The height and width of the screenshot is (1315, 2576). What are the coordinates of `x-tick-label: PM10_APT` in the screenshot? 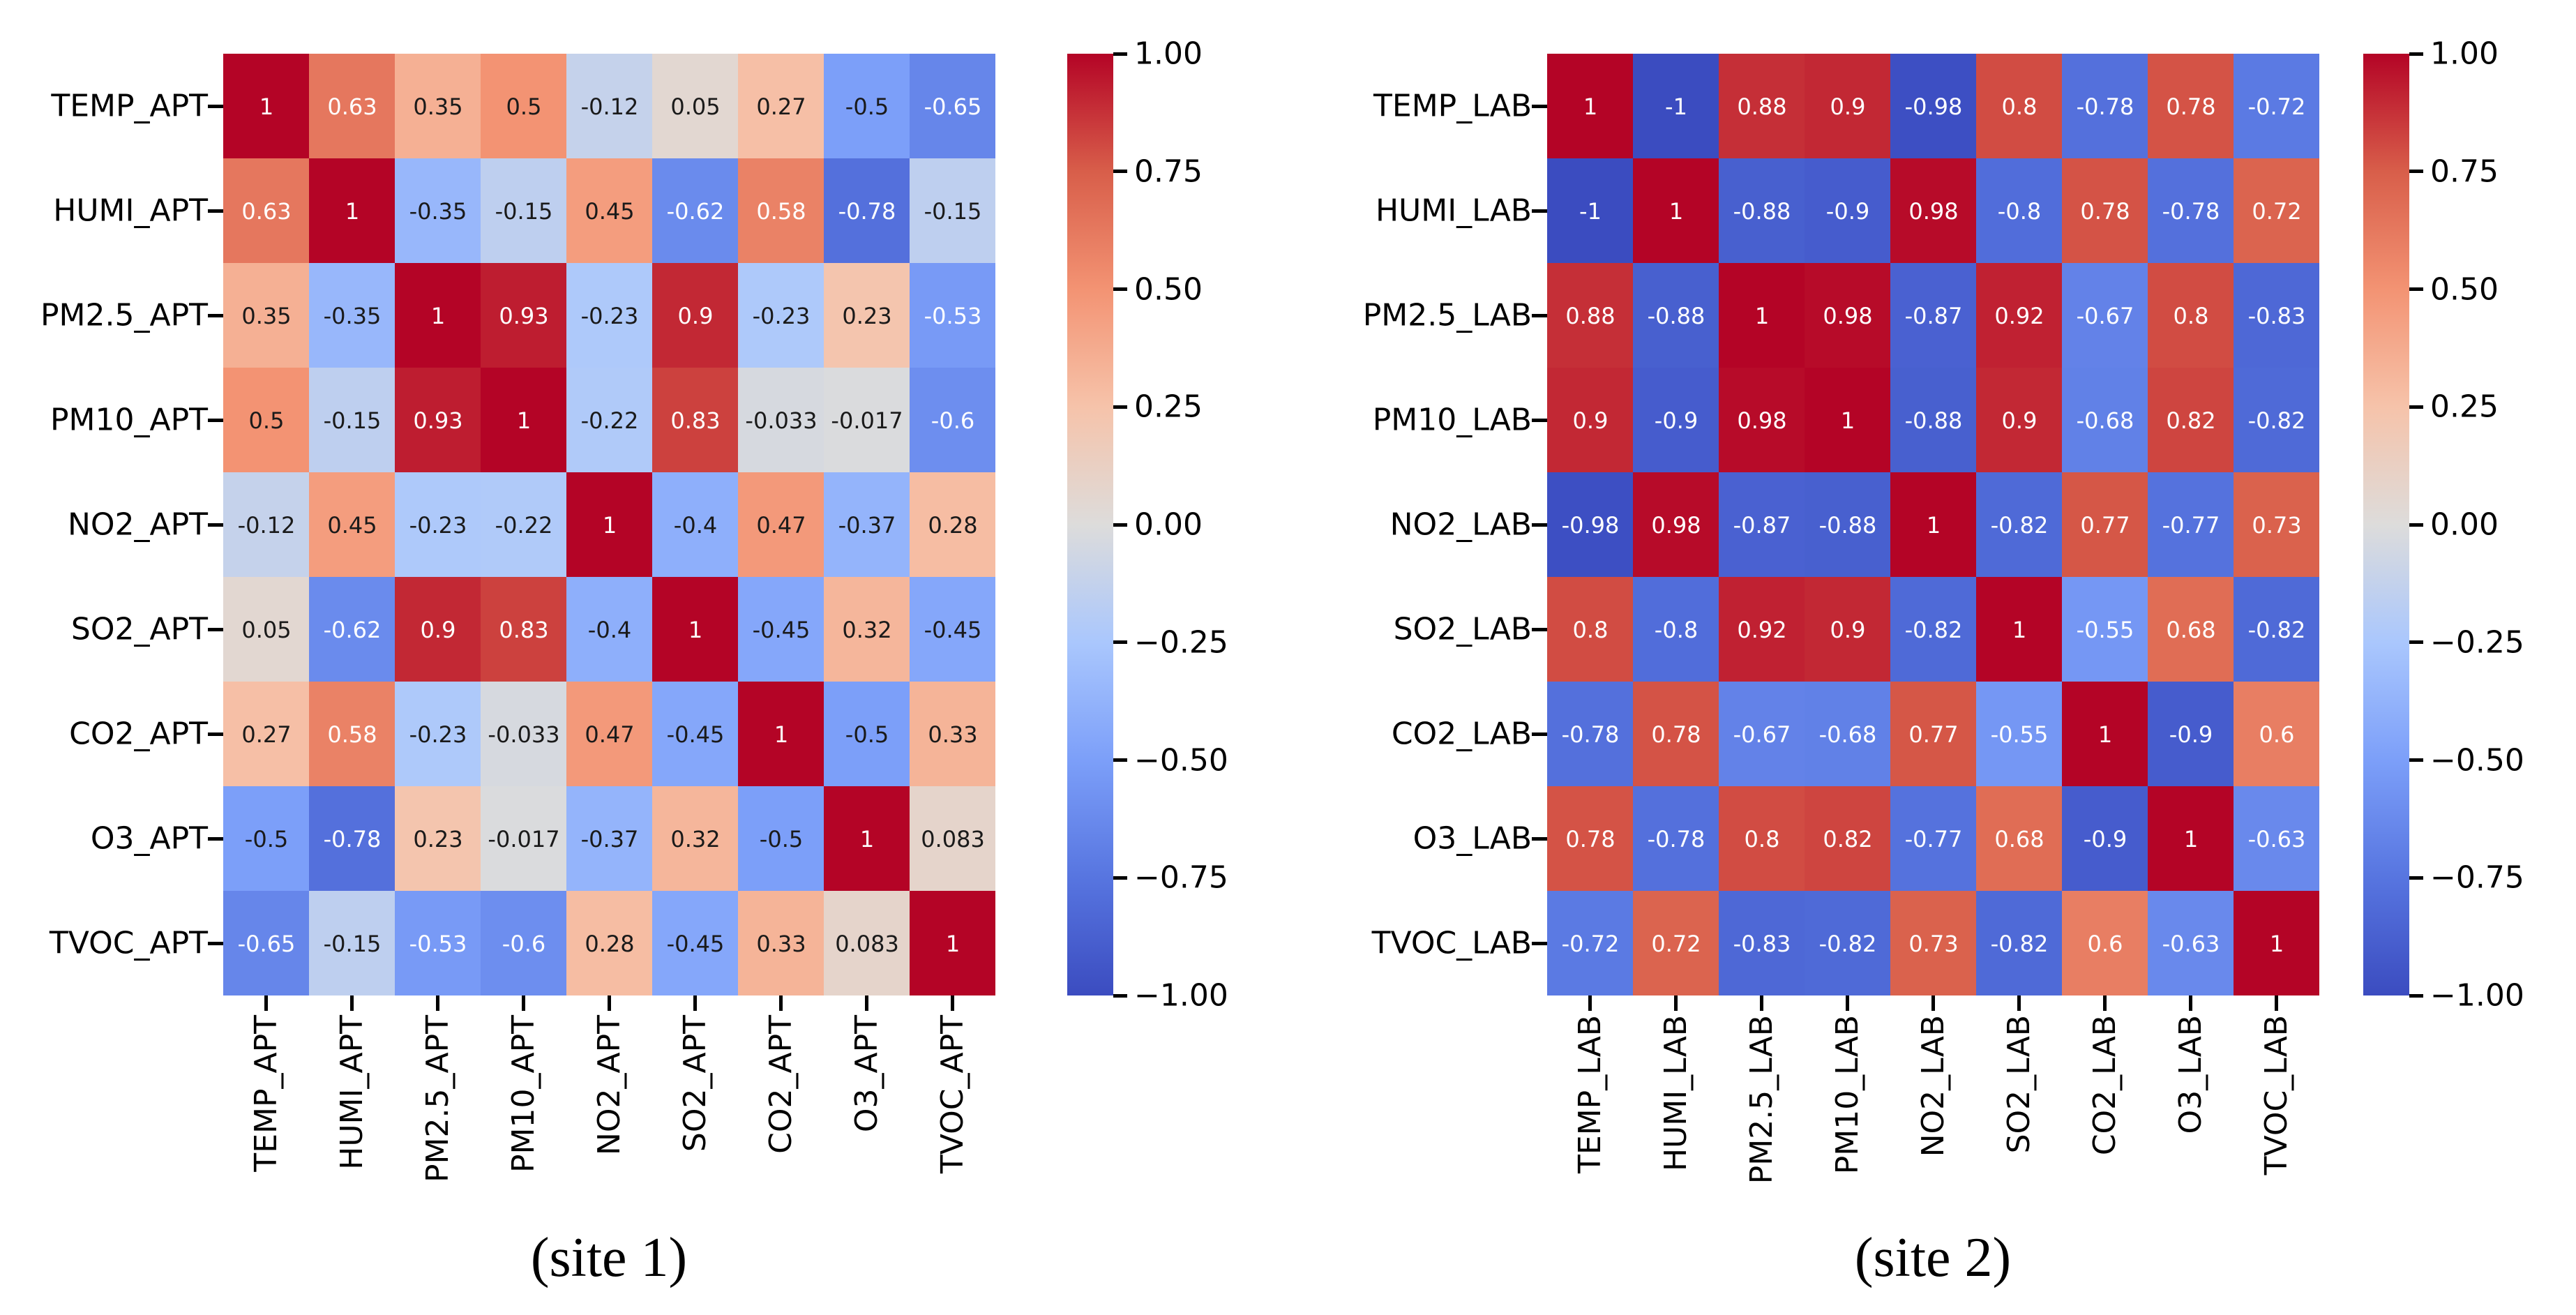 It's located at (523, 1094).